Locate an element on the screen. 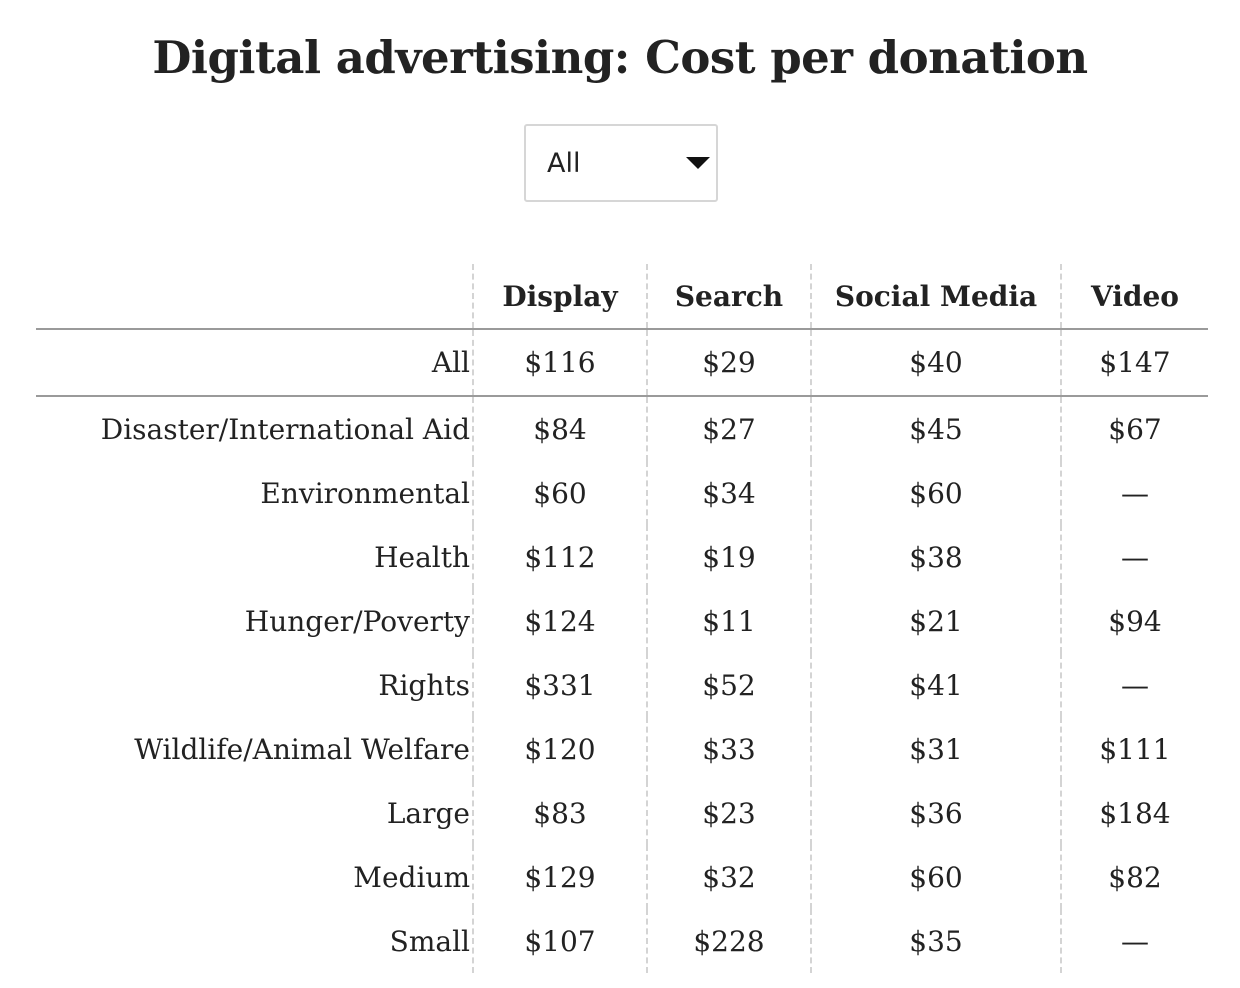  summary-row: All $116 $29 $40 $147 is located at coordinates (622, 363).